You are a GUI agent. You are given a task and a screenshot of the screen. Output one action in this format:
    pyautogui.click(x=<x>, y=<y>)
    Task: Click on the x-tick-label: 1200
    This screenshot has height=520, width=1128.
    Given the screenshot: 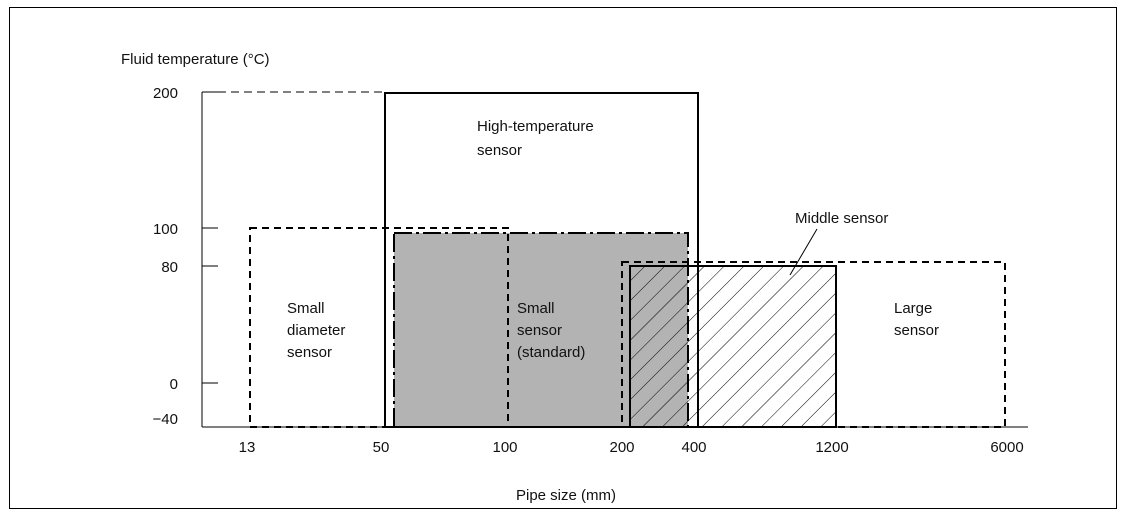 What is the action you would take?
    pyautogui.click(x=831, y=447)
    